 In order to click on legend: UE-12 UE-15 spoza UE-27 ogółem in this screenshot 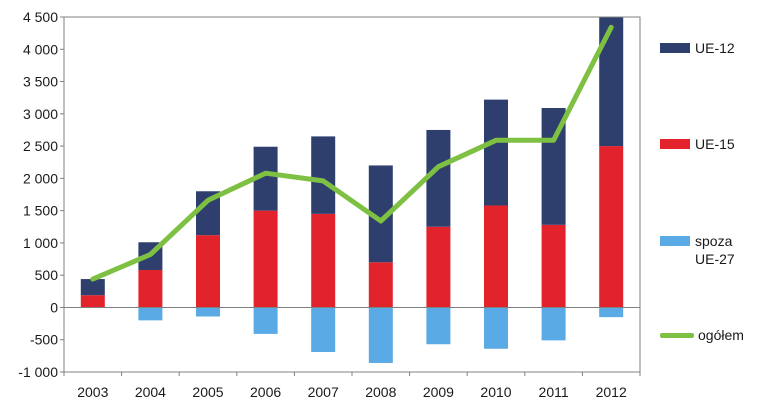, I will do `click(715, 205)`.